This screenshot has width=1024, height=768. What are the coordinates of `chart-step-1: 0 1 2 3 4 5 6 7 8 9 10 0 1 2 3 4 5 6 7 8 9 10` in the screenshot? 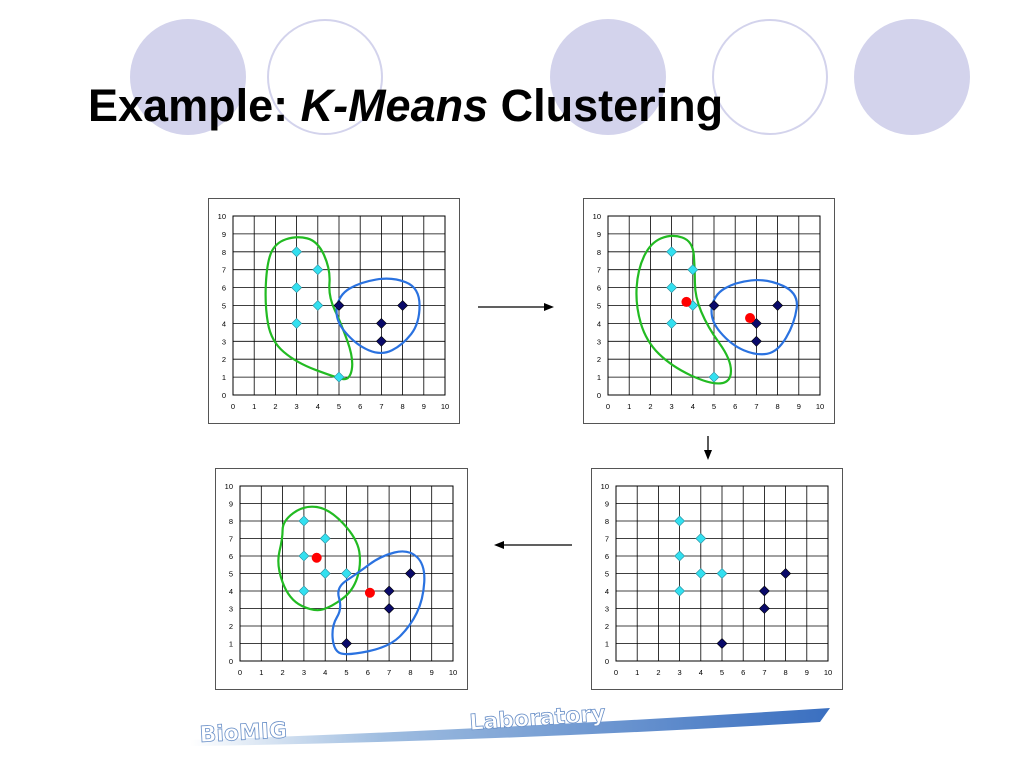 It's located at (334, 311).